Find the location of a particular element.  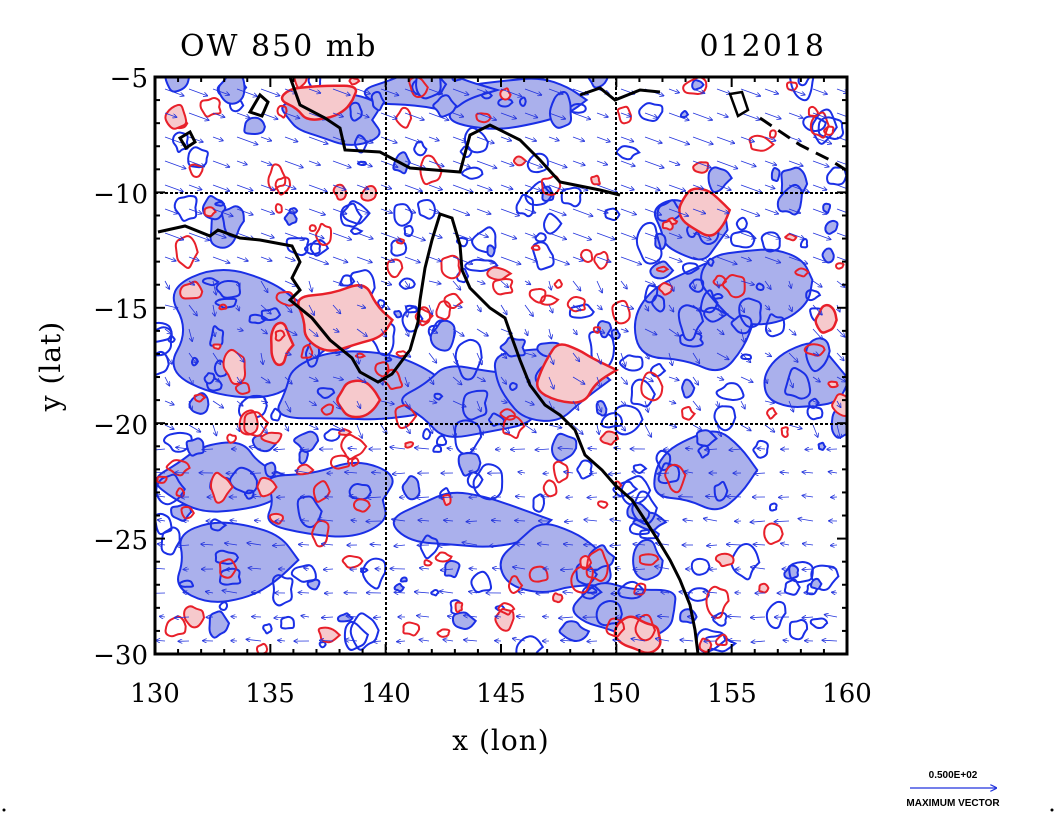

x-tick-label: 140 is located at coordinates (386, 694).